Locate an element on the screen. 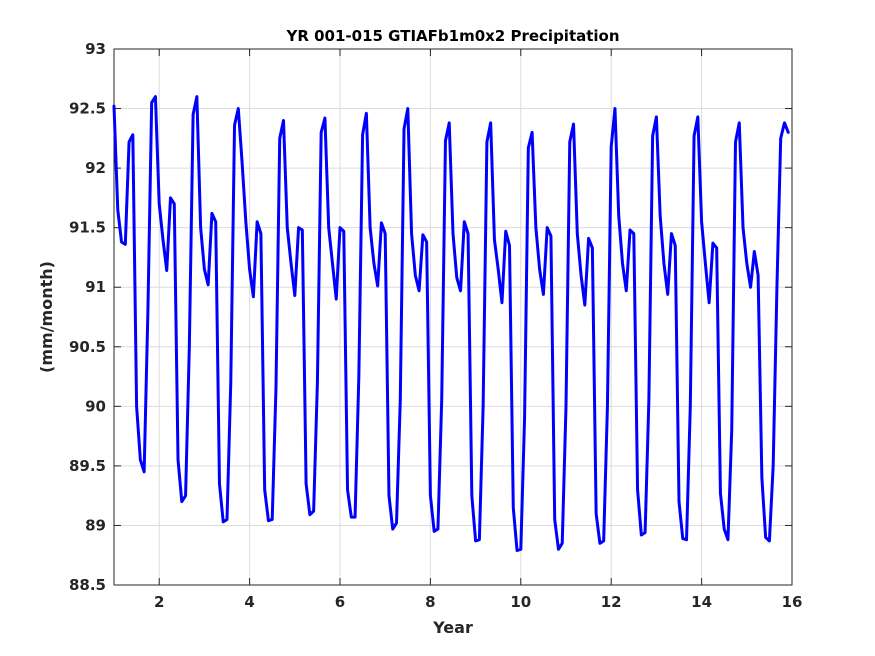  y-tick-label: 91 is located at coordinates (95, 287).